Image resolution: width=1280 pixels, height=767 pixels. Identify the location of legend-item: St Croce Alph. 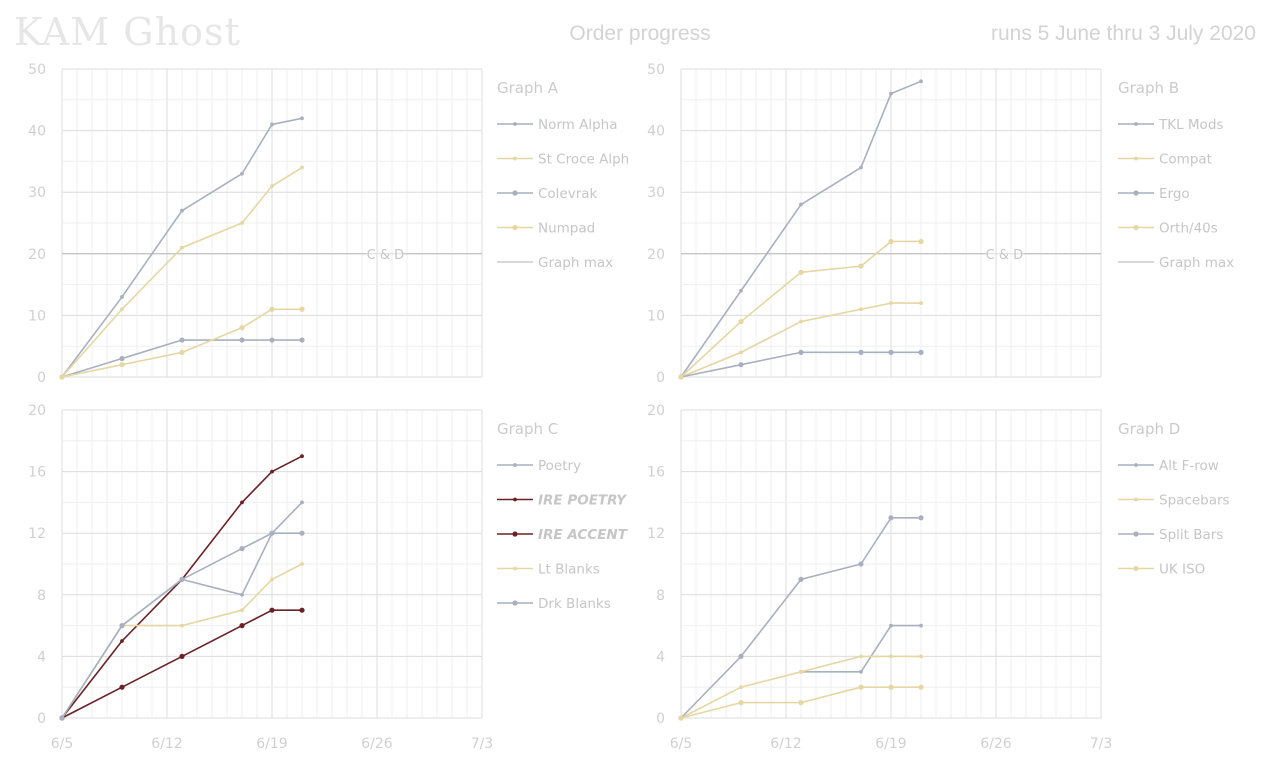
(563, 160).